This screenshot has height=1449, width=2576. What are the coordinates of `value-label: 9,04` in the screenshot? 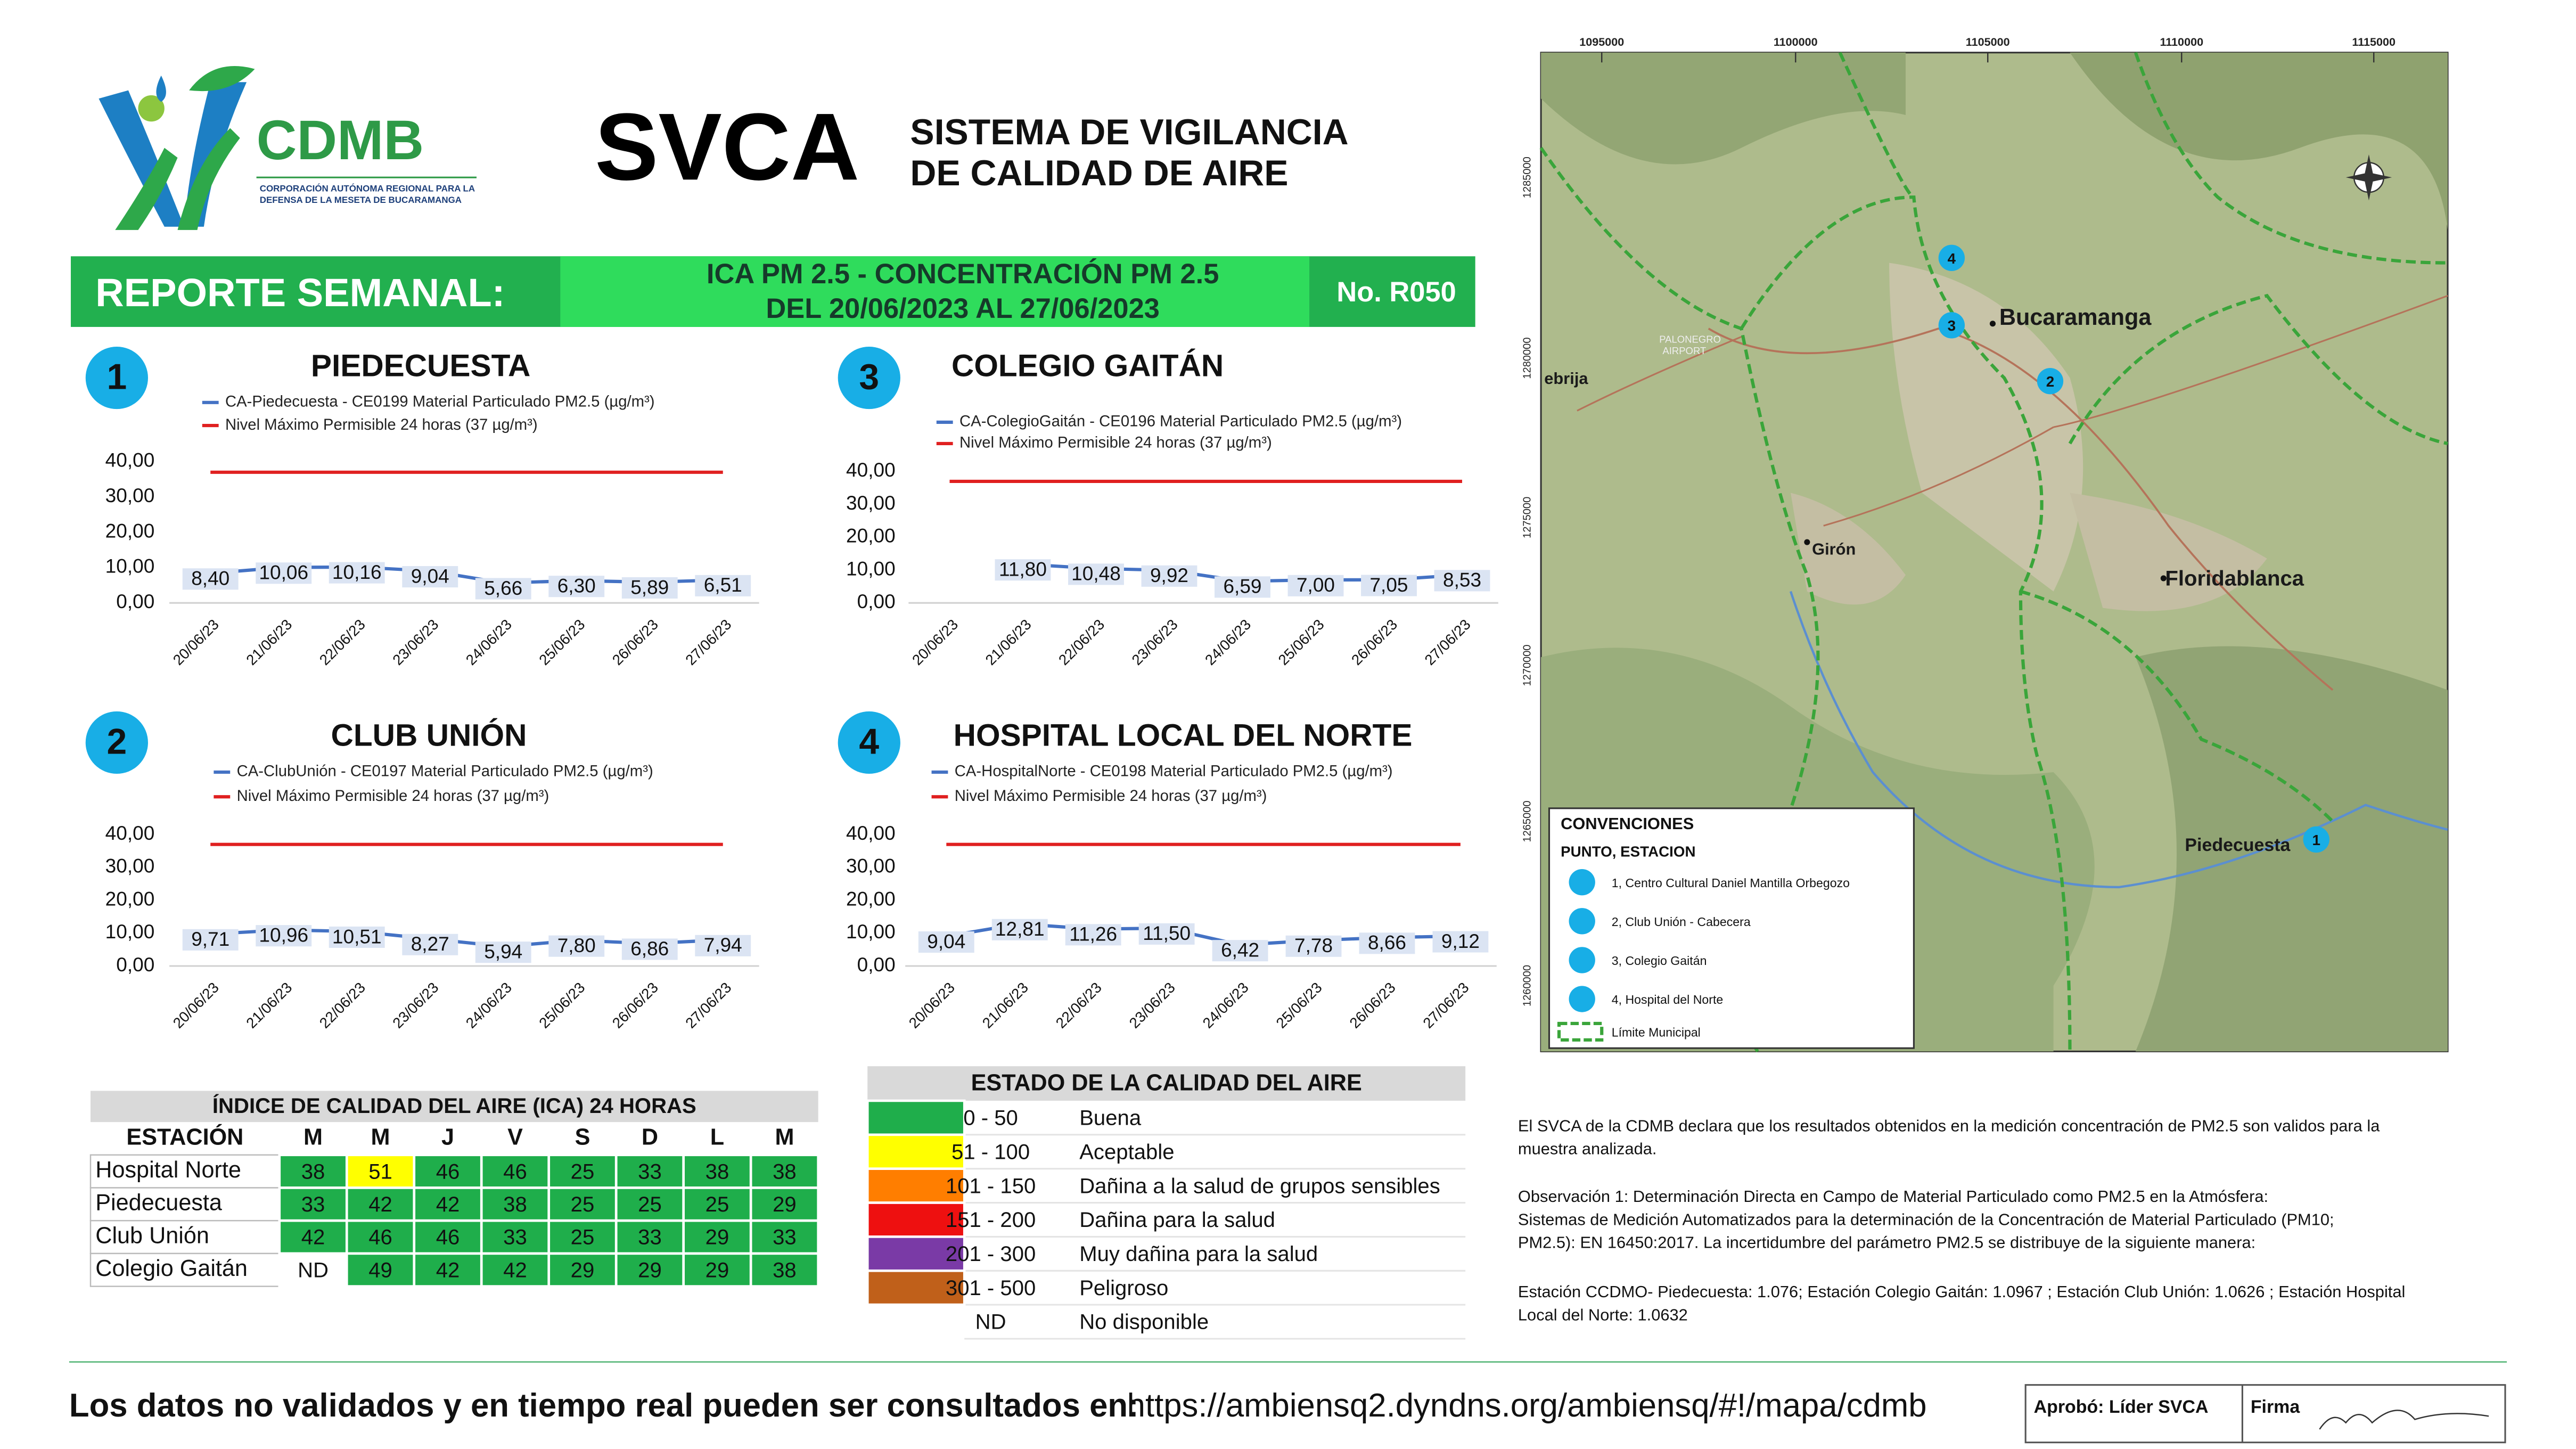 It's located at (430, 575).